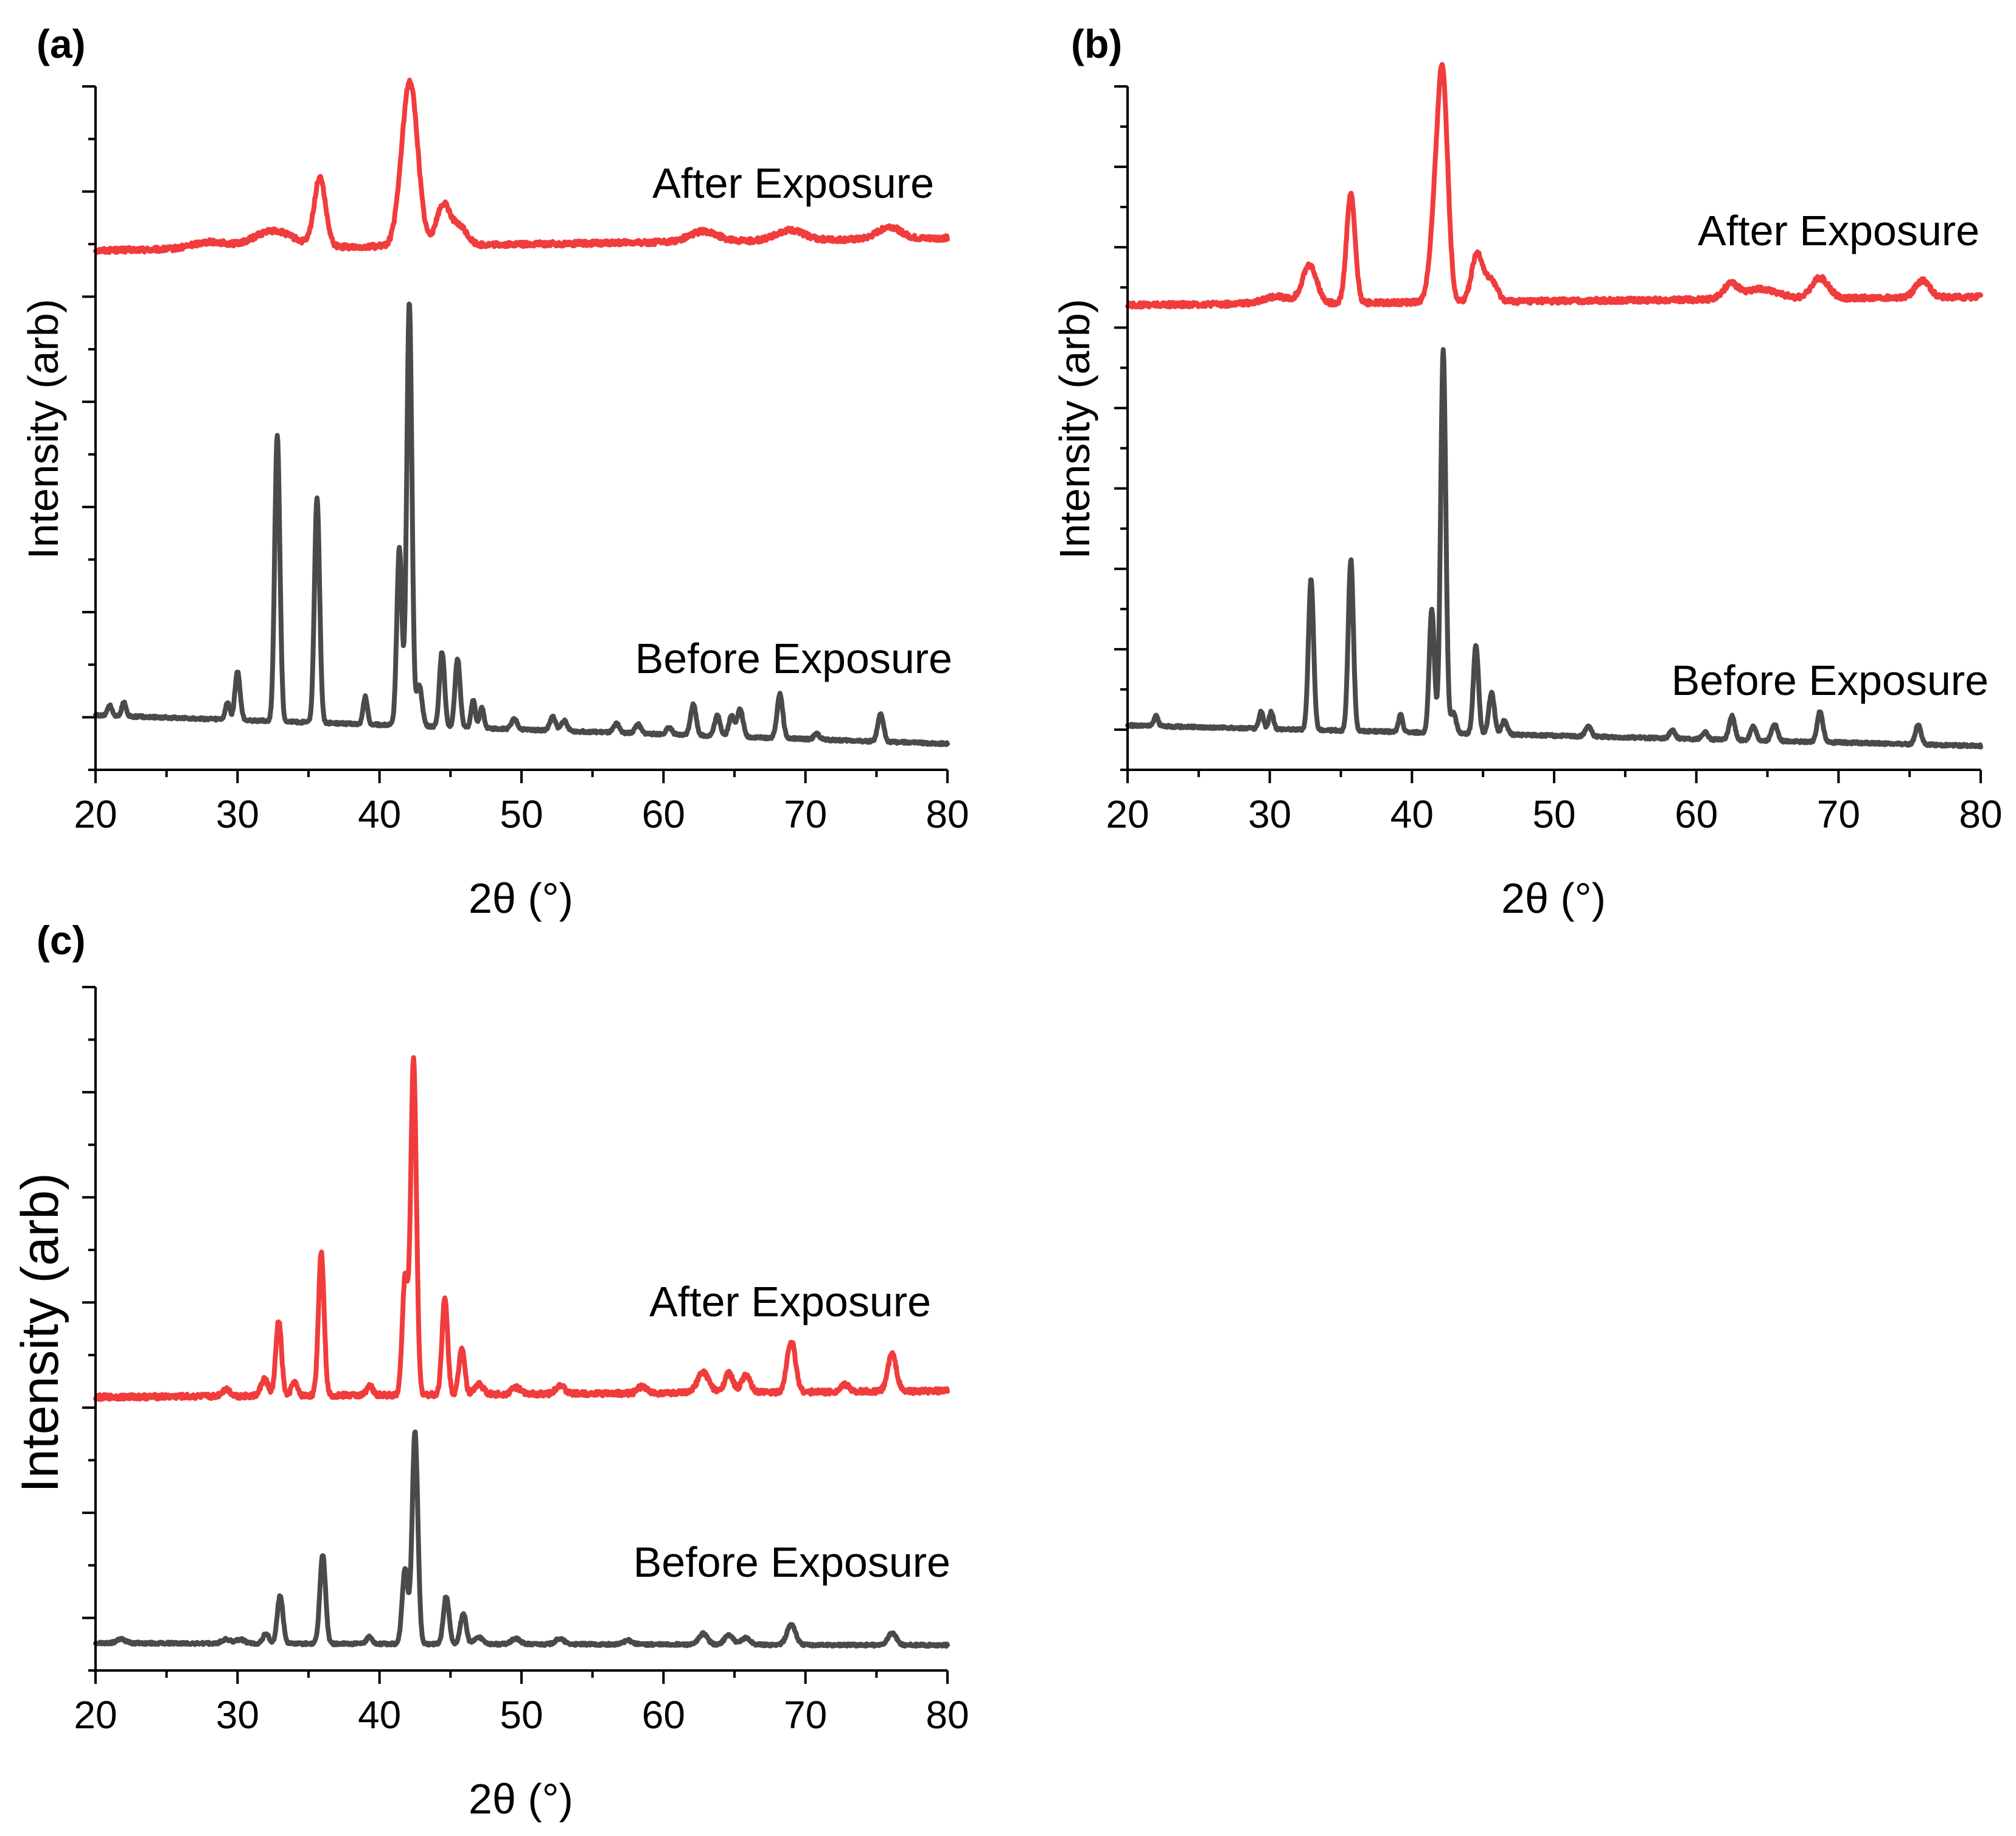 The width and height of the screenshot is (2016, 1836). What do you see at coordinates (793, 183) in the screenshot?
I see `panel-a-after-label: After Exposure` at bounding box center [793, 183].